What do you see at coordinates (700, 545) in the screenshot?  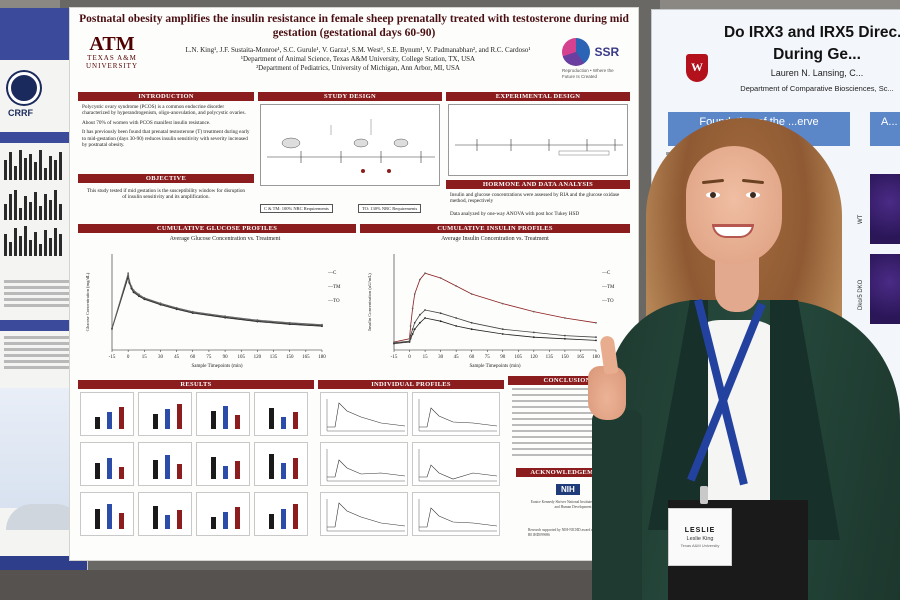 I see `badge-institution: Texas A&M University` at bounding box center [700, 545].